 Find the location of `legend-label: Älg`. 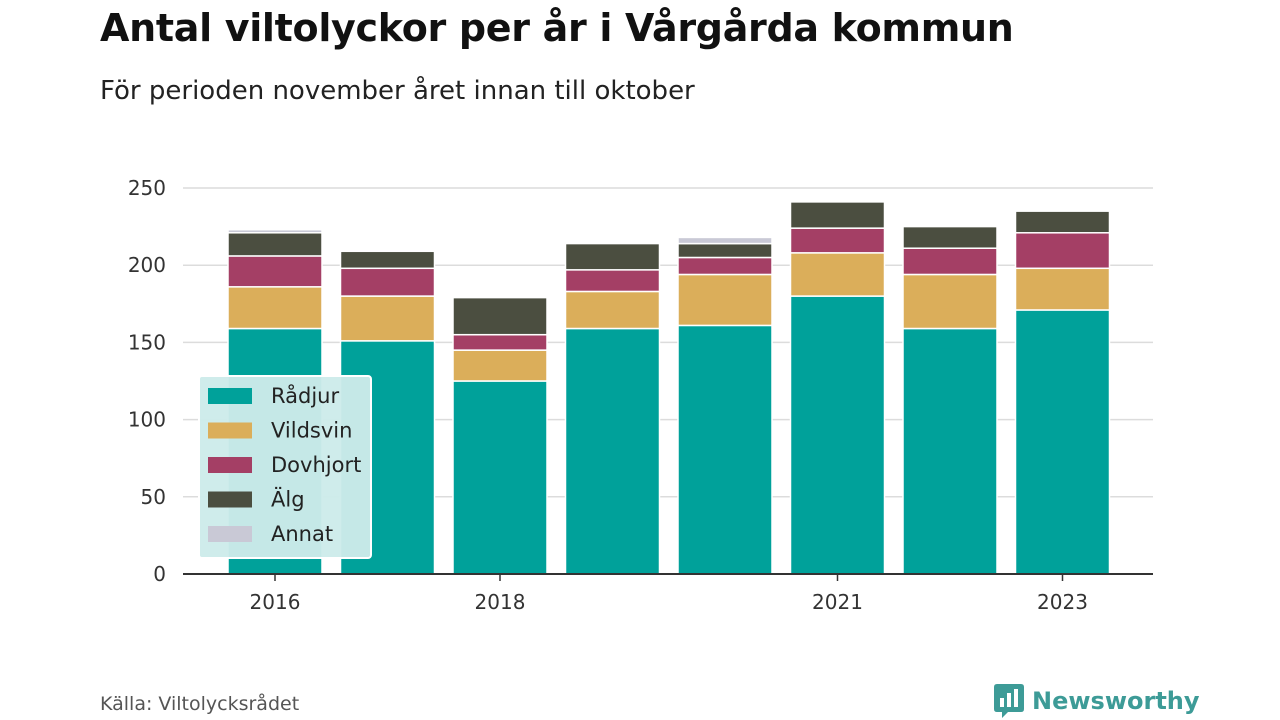

legend-label: Älg is located at coordinates (288, 499).